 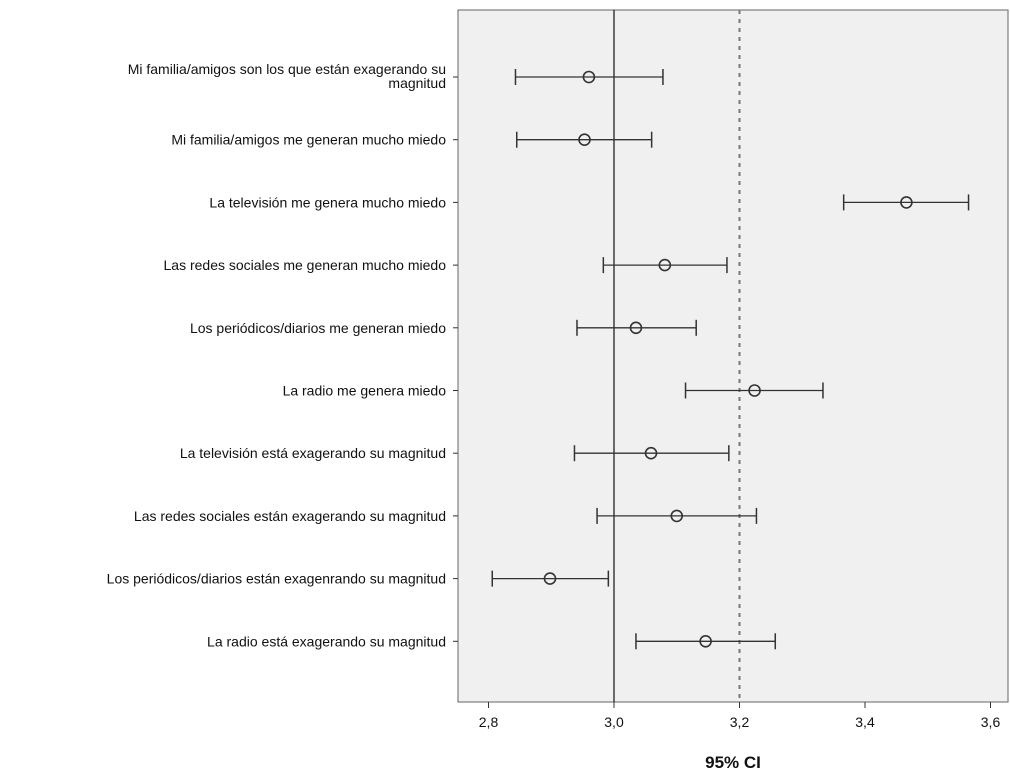 I want to click on x-axis: 2,8 3,0 3,2 3,4 3,6, so click(x=740, y=716).